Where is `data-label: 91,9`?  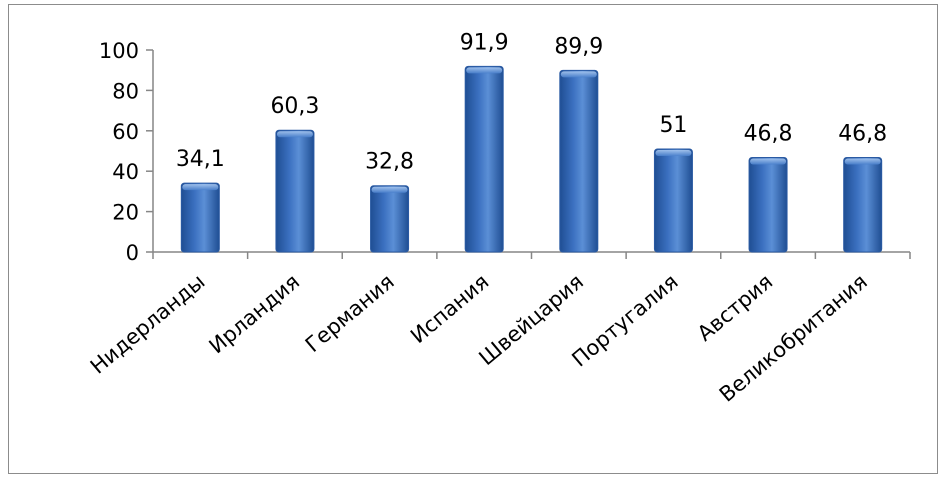 data-label: 91,9 is located at coordinates (484, 42).